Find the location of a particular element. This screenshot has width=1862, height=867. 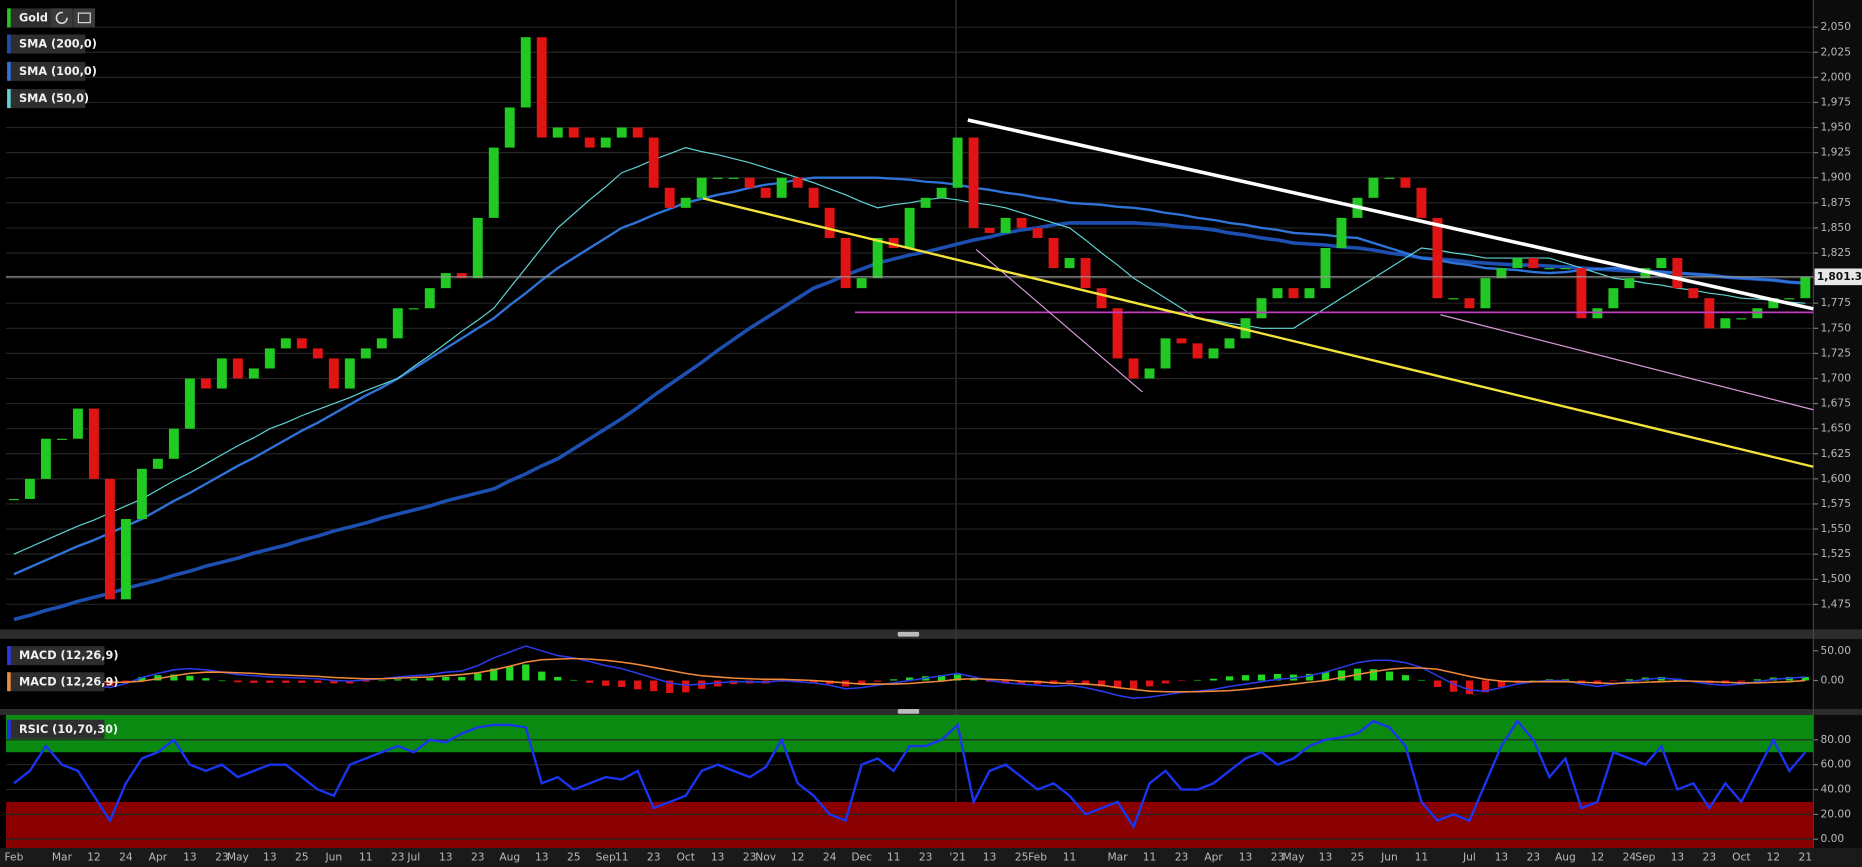

x-tick-label: Apr is located at coordinates (1213, 856).